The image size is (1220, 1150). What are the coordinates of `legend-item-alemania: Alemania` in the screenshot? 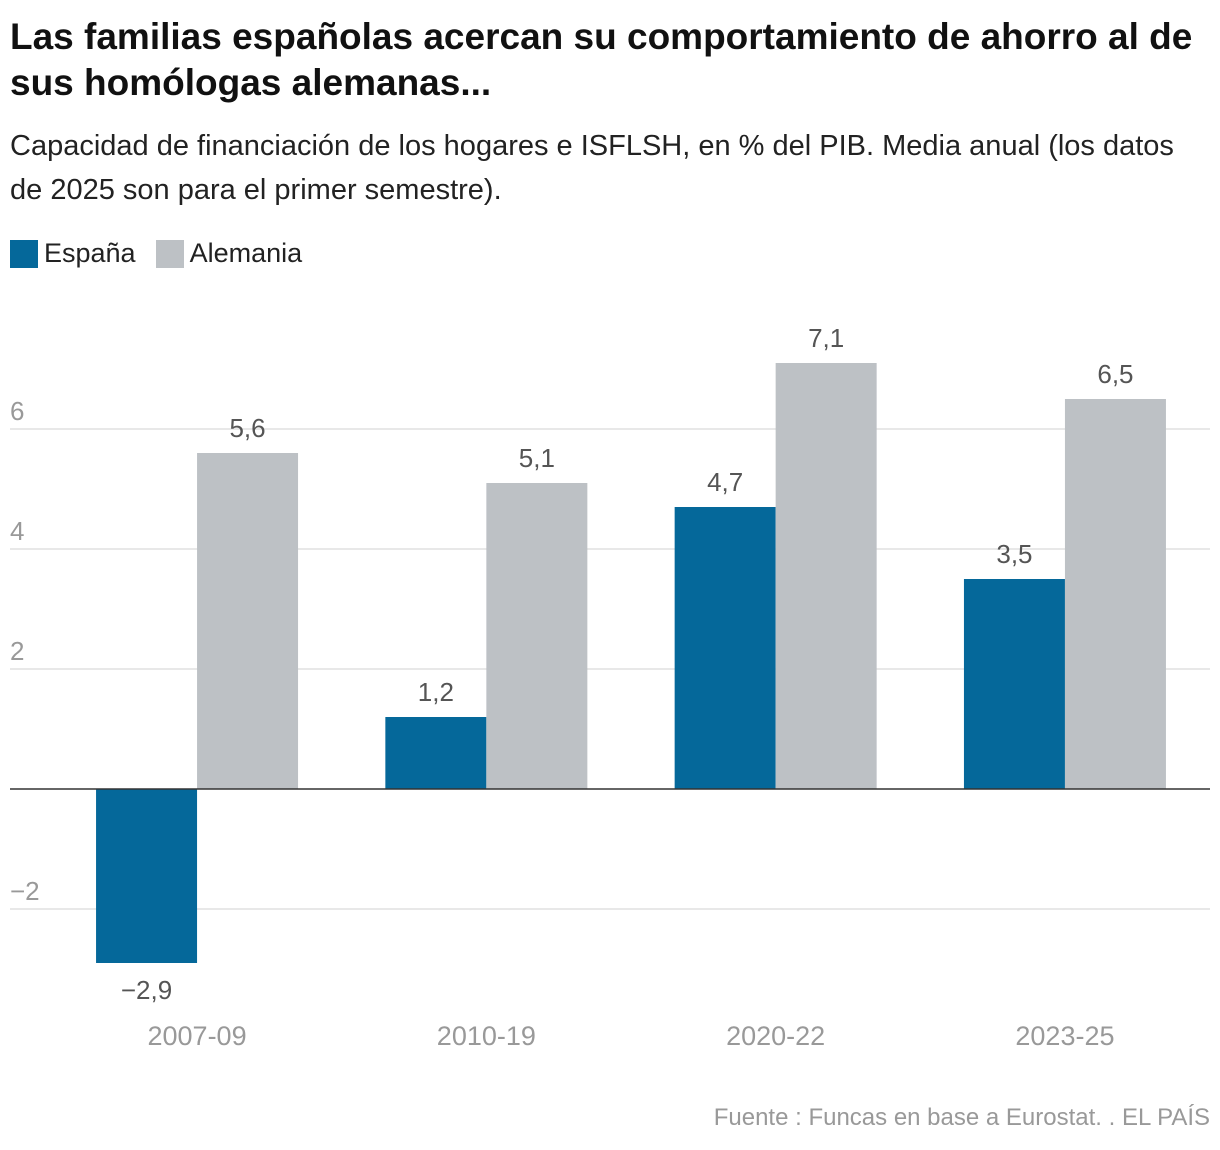 It's located at (229, 253).